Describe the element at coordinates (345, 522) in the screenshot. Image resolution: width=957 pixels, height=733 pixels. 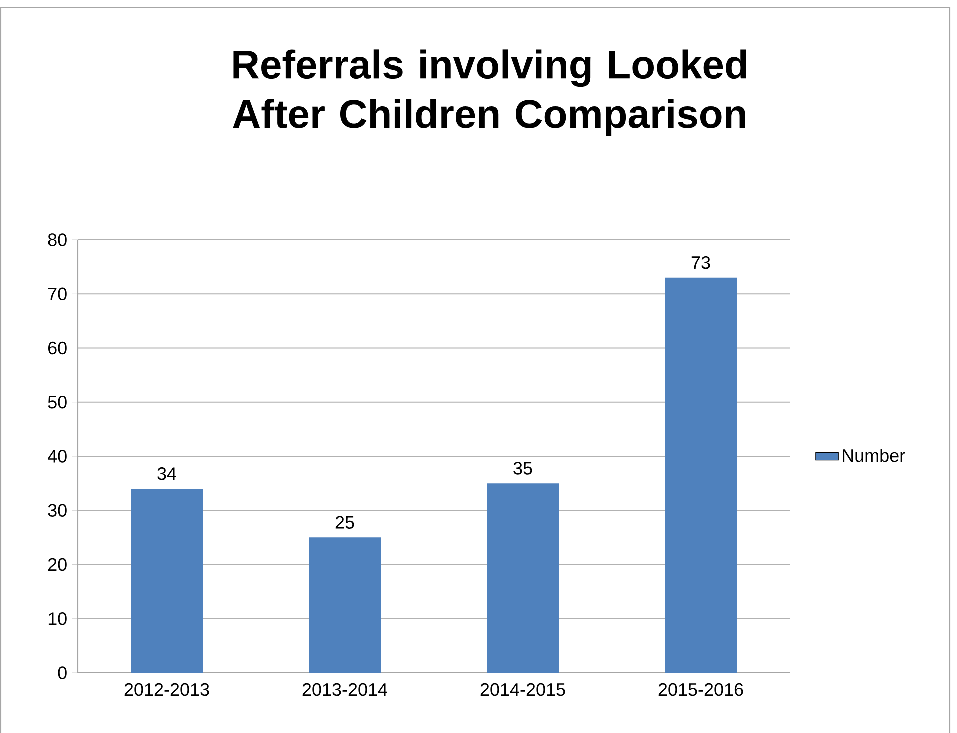
I see `data-label: 25` at that location.